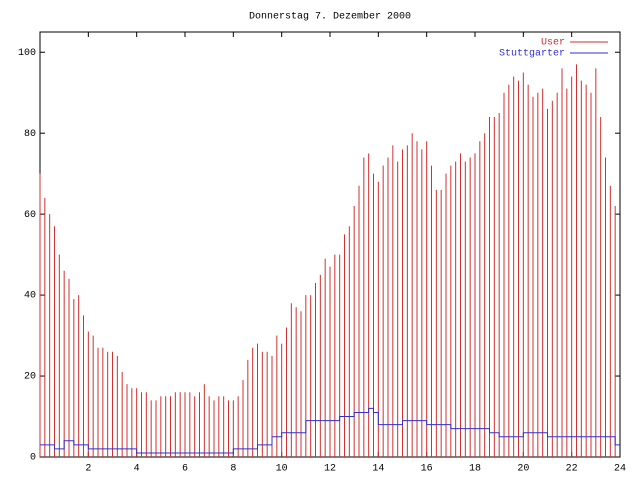 The width and height of the screenshot is (640, 480). What do you see at coordinates (553, 43) in the screenshot?
I see `legend-label: User` at bounding box center [553, 43].